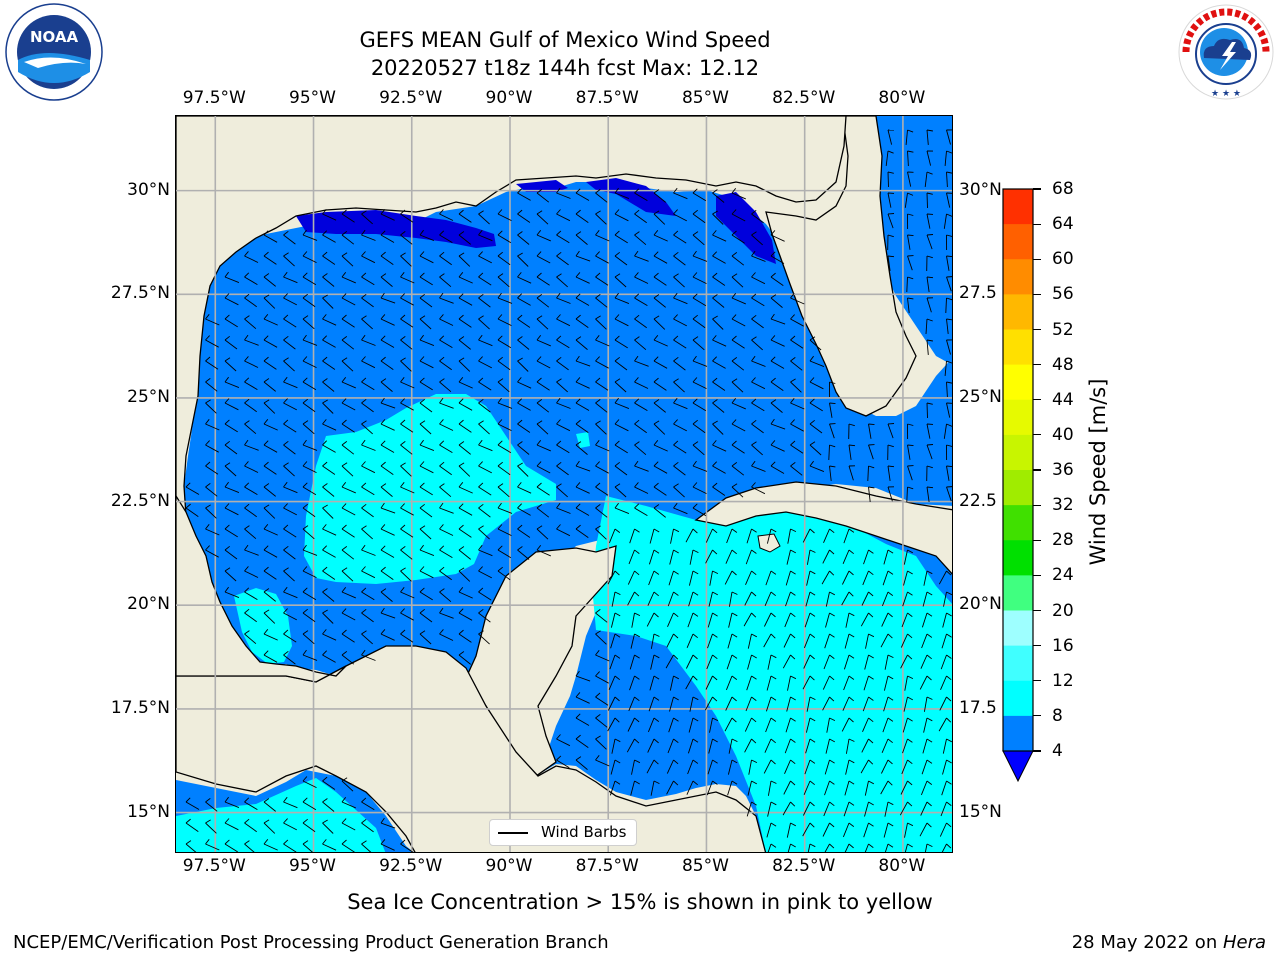 Image resolution: width=1280 pixels, height=960 pixels. I want to click on colorbar-tick-6: 28, so click(1063, 540).